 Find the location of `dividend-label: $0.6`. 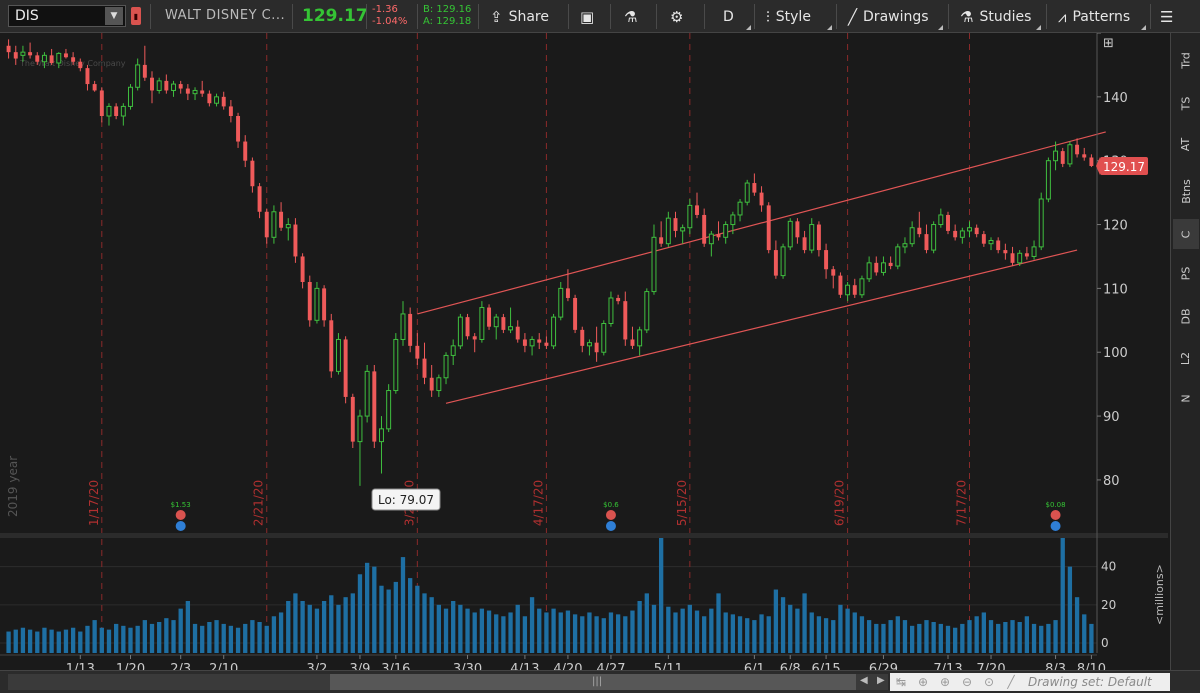

dividend-label: $0.6 is located at coordinates (611, 505).